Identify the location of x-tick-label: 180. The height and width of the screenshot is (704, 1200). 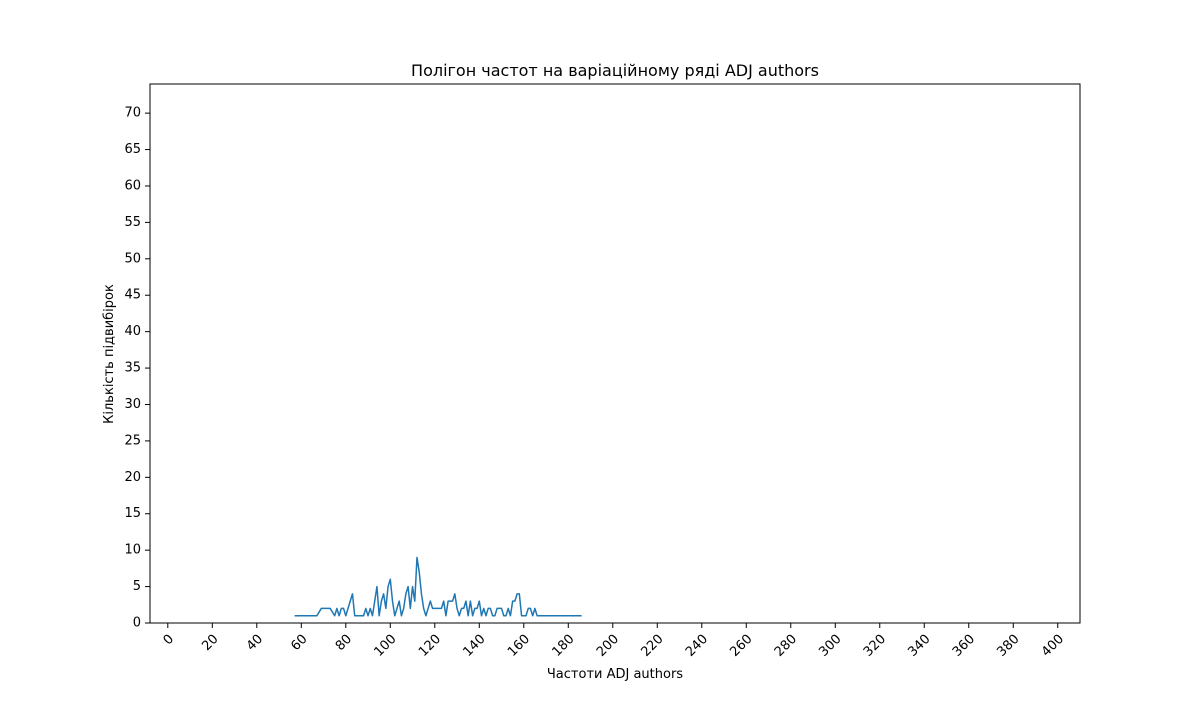
(563, 646).